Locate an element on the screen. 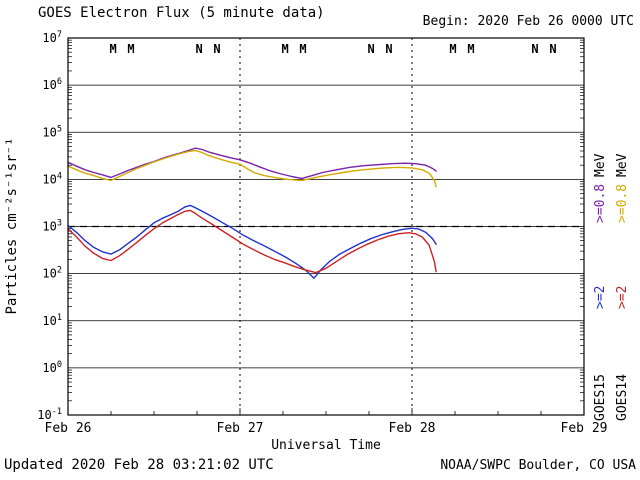 The height and width of the screenshot is (480, 640). x-tick-label-1: Feb 27 is located at coordinates (240, 428).